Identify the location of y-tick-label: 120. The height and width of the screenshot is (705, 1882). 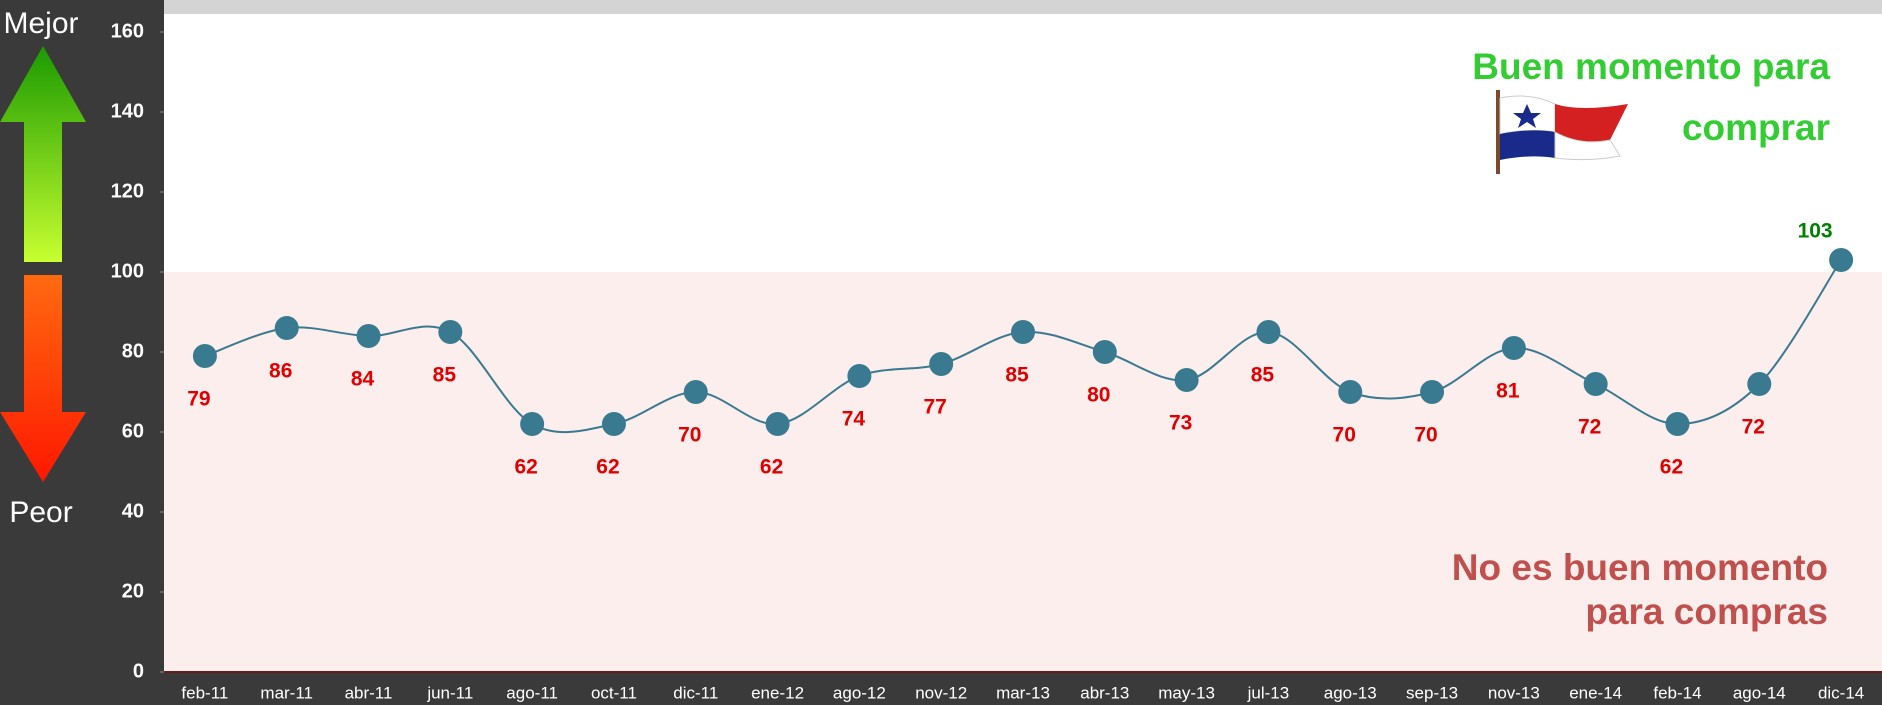
(127, 191).